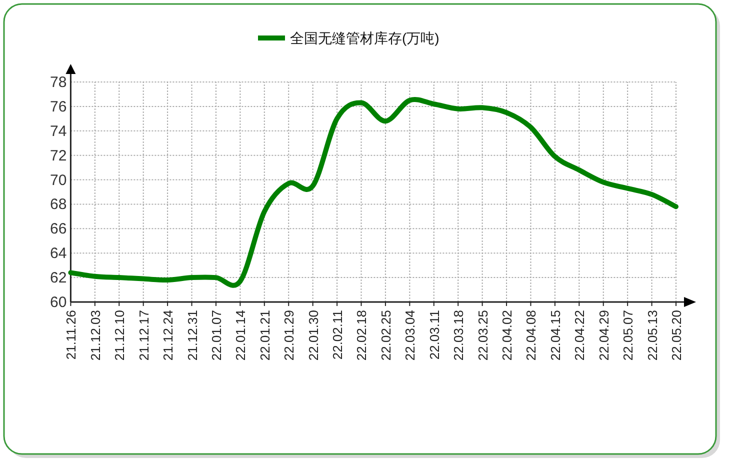 This screenshot has width=730, height=465. Describe the element at coordinates (58, 180) in the screenshot. I see `y-tick-label: 70` at that location.